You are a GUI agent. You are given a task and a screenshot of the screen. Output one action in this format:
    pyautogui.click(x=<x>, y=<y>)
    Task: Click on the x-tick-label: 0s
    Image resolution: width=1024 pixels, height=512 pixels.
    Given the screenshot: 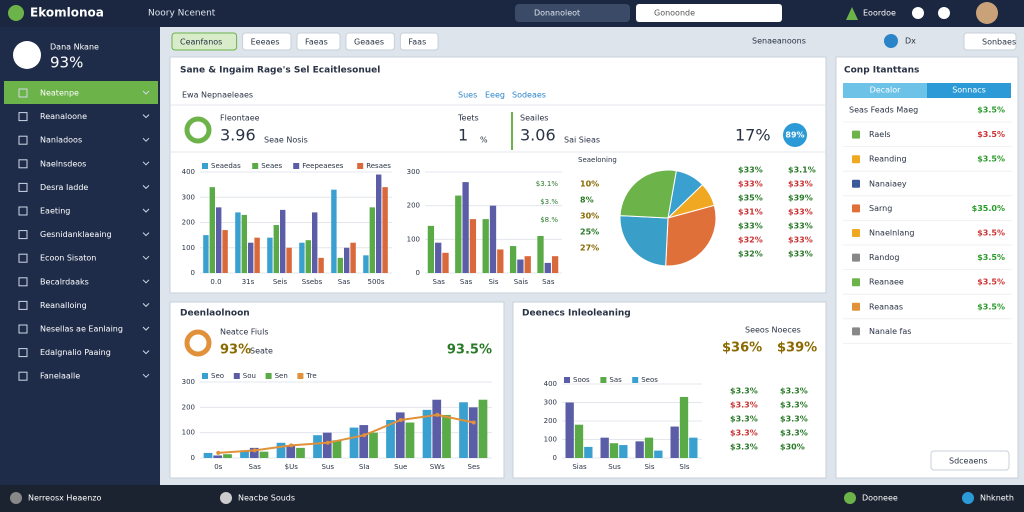 What is the action you would take?
    pyautogui.click(x=218, y=467)
    